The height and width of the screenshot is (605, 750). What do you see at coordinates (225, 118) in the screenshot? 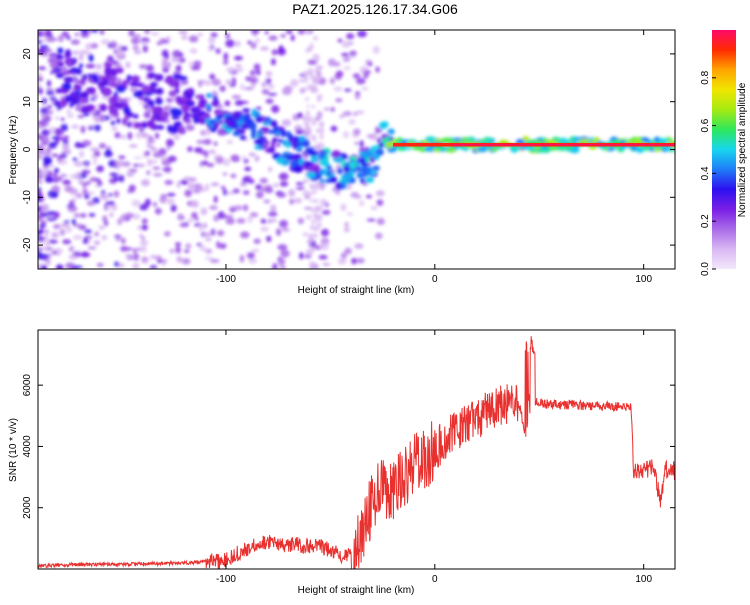
I see `spectrogram-ridge` at bounding box center [225, 118].